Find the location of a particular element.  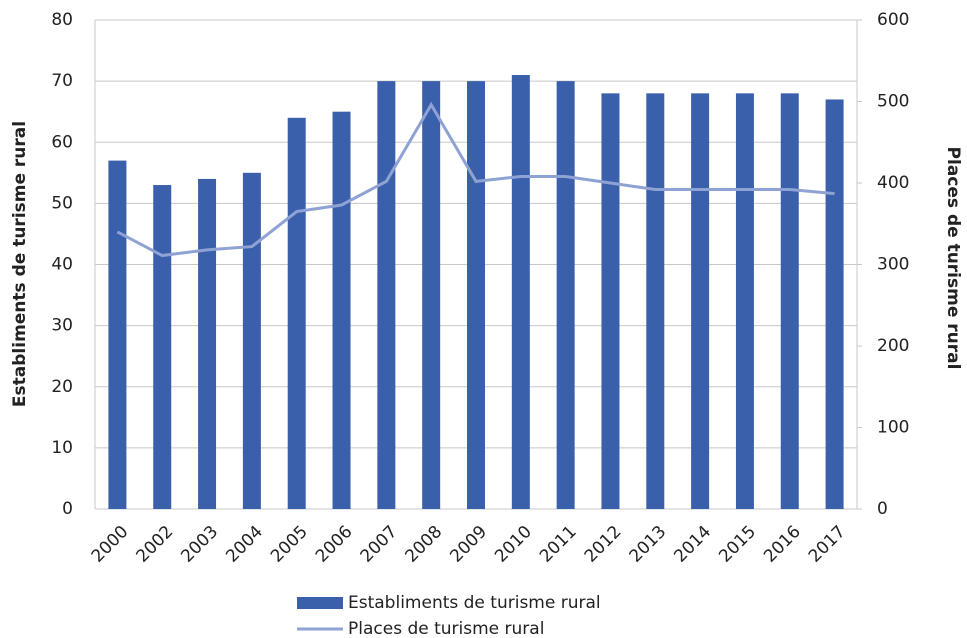

y-tick-label: 70 is located at coordinates (62, 81).